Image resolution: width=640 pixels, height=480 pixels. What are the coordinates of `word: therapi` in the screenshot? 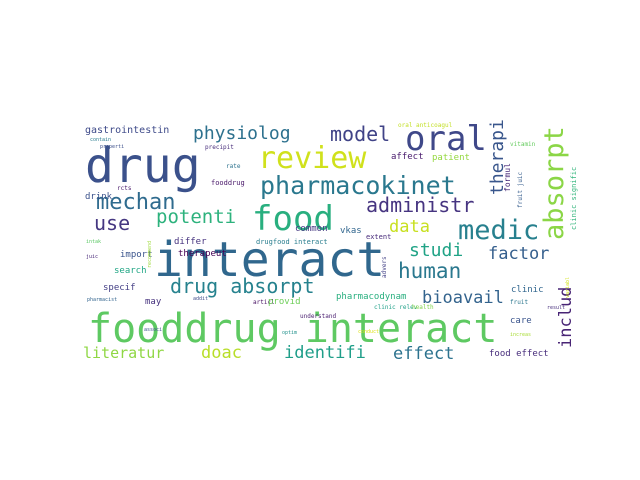 It's located at (497, 157).